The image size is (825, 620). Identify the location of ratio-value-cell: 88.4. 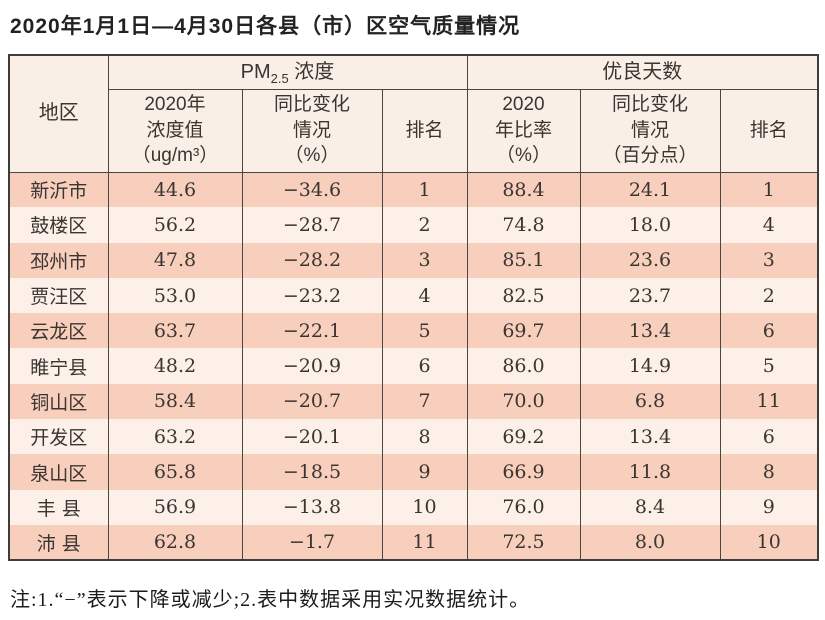
(523, 190).